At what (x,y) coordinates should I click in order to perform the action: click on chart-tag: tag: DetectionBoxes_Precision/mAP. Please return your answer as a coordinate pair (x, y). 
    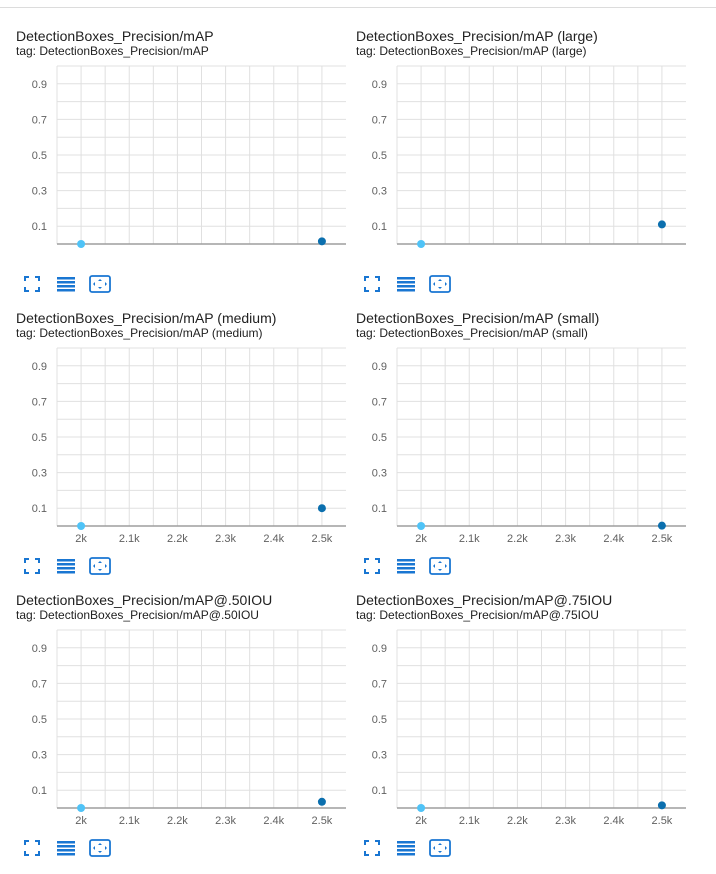
    Looking at the image, I should click on (112, 51).